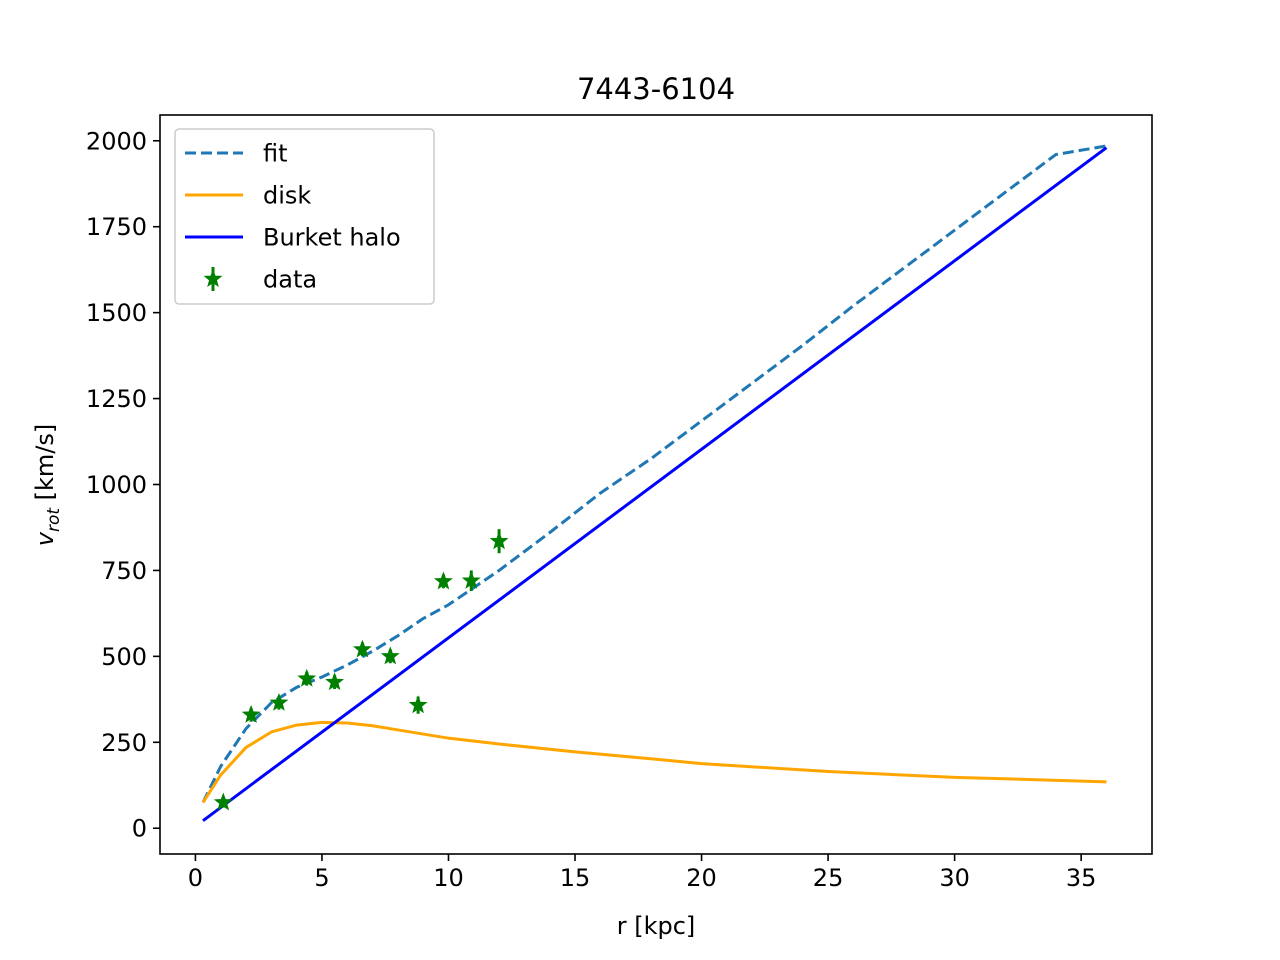 Image resolution: width=1280 pixels, height=960 pixels. I want to click on legend-label-data: data, so click(290, 280).